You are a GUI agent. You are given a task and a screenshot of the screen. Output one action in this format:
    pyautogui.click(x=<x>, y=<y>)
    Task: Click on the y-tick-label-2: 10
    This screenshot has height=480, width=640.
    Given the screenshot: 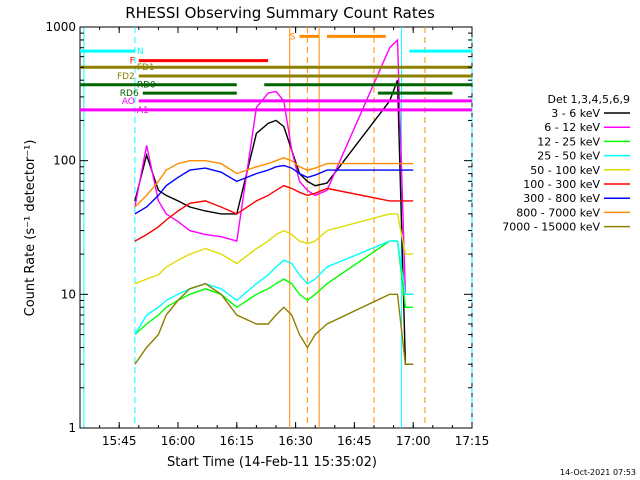 What is the action you would take?
    pyautogui.click(x=68, y=294)
    